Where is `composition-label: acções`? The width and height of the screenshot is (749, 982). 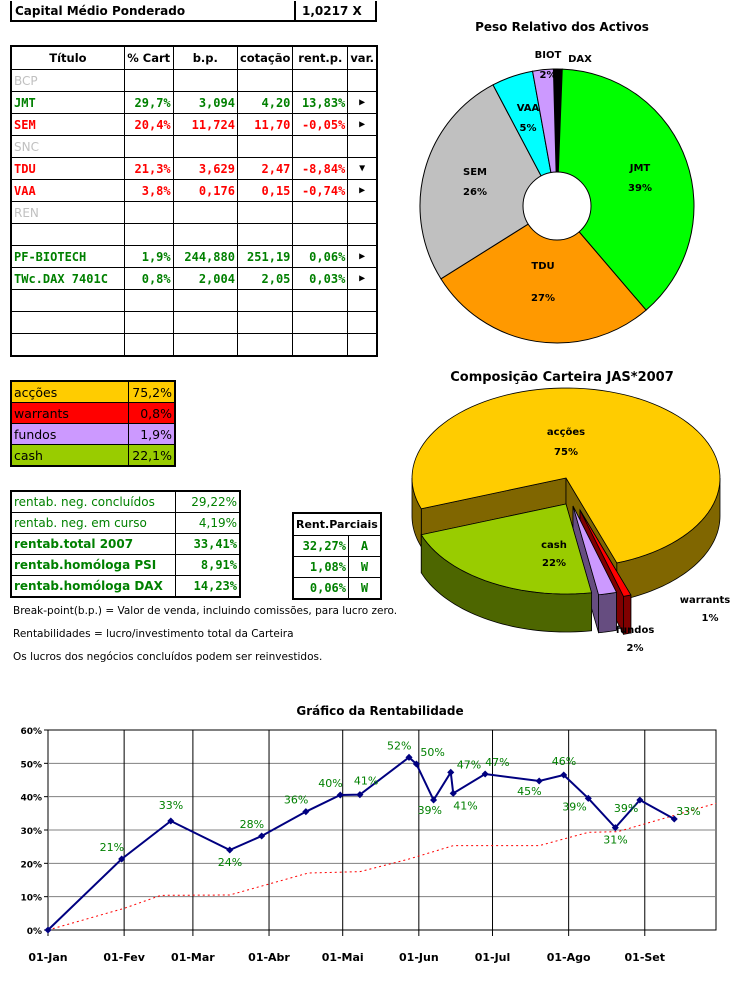
composition-label: acções is located at coordinates (69, 391).